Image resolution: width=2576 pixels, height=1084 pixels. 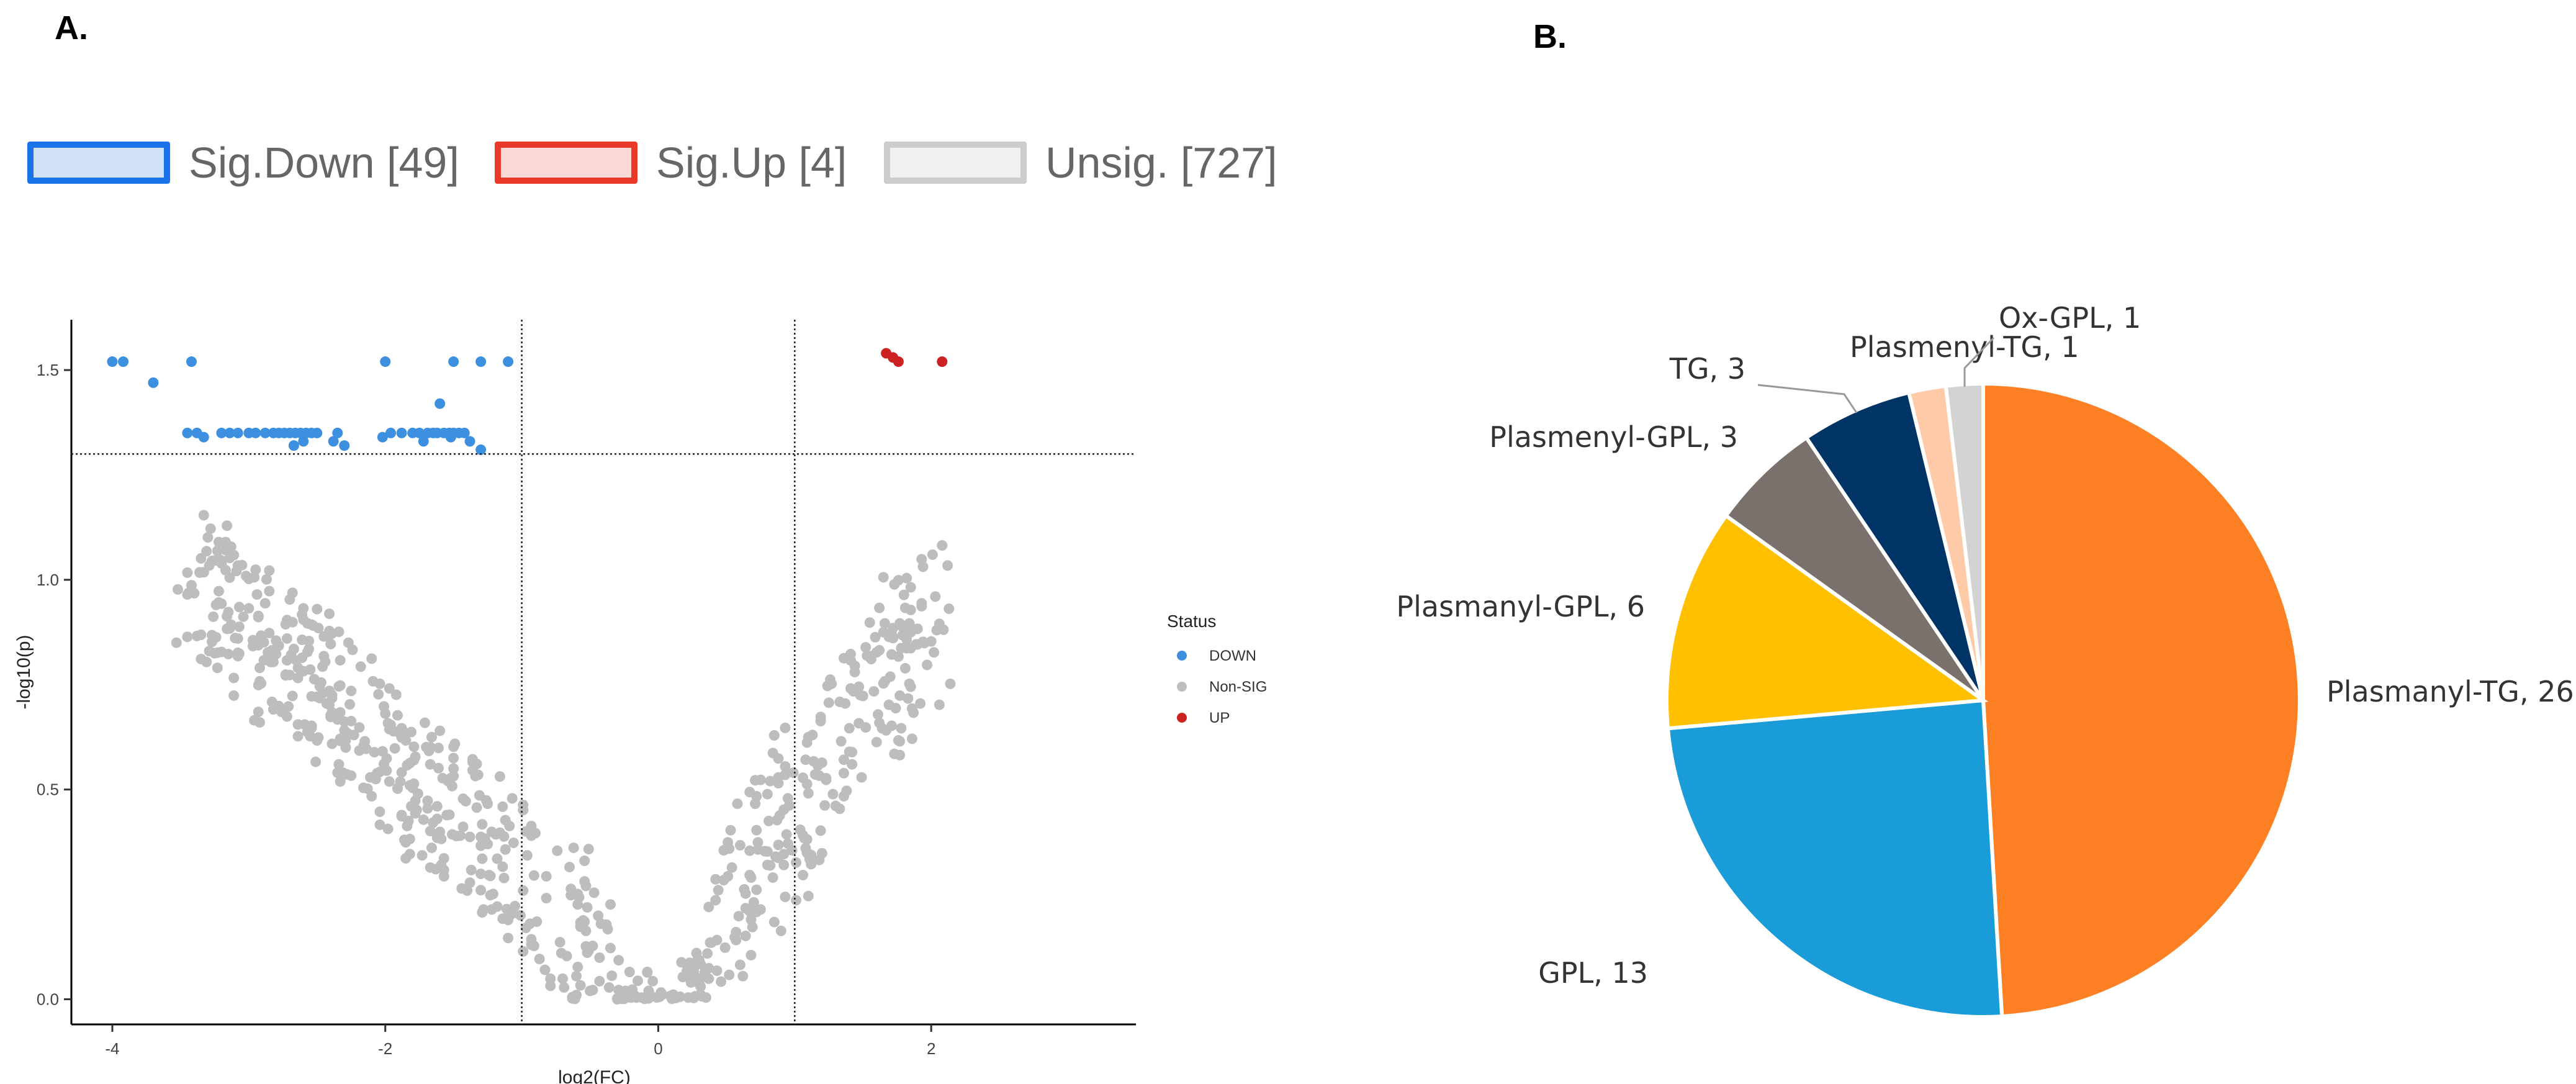 What do you see at coordinates (2070, 318) in the screenshot?
I see `pie-label: Ox-GPL, 1` at bounding box center [2070, 318].